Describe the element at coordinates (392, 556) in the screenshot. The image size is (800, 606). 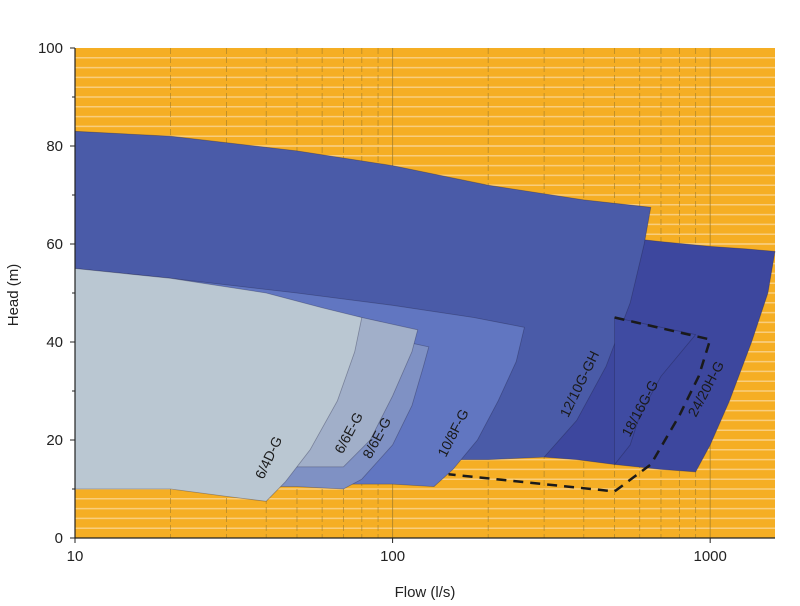
I see `x-tick-label: 100` at that location.